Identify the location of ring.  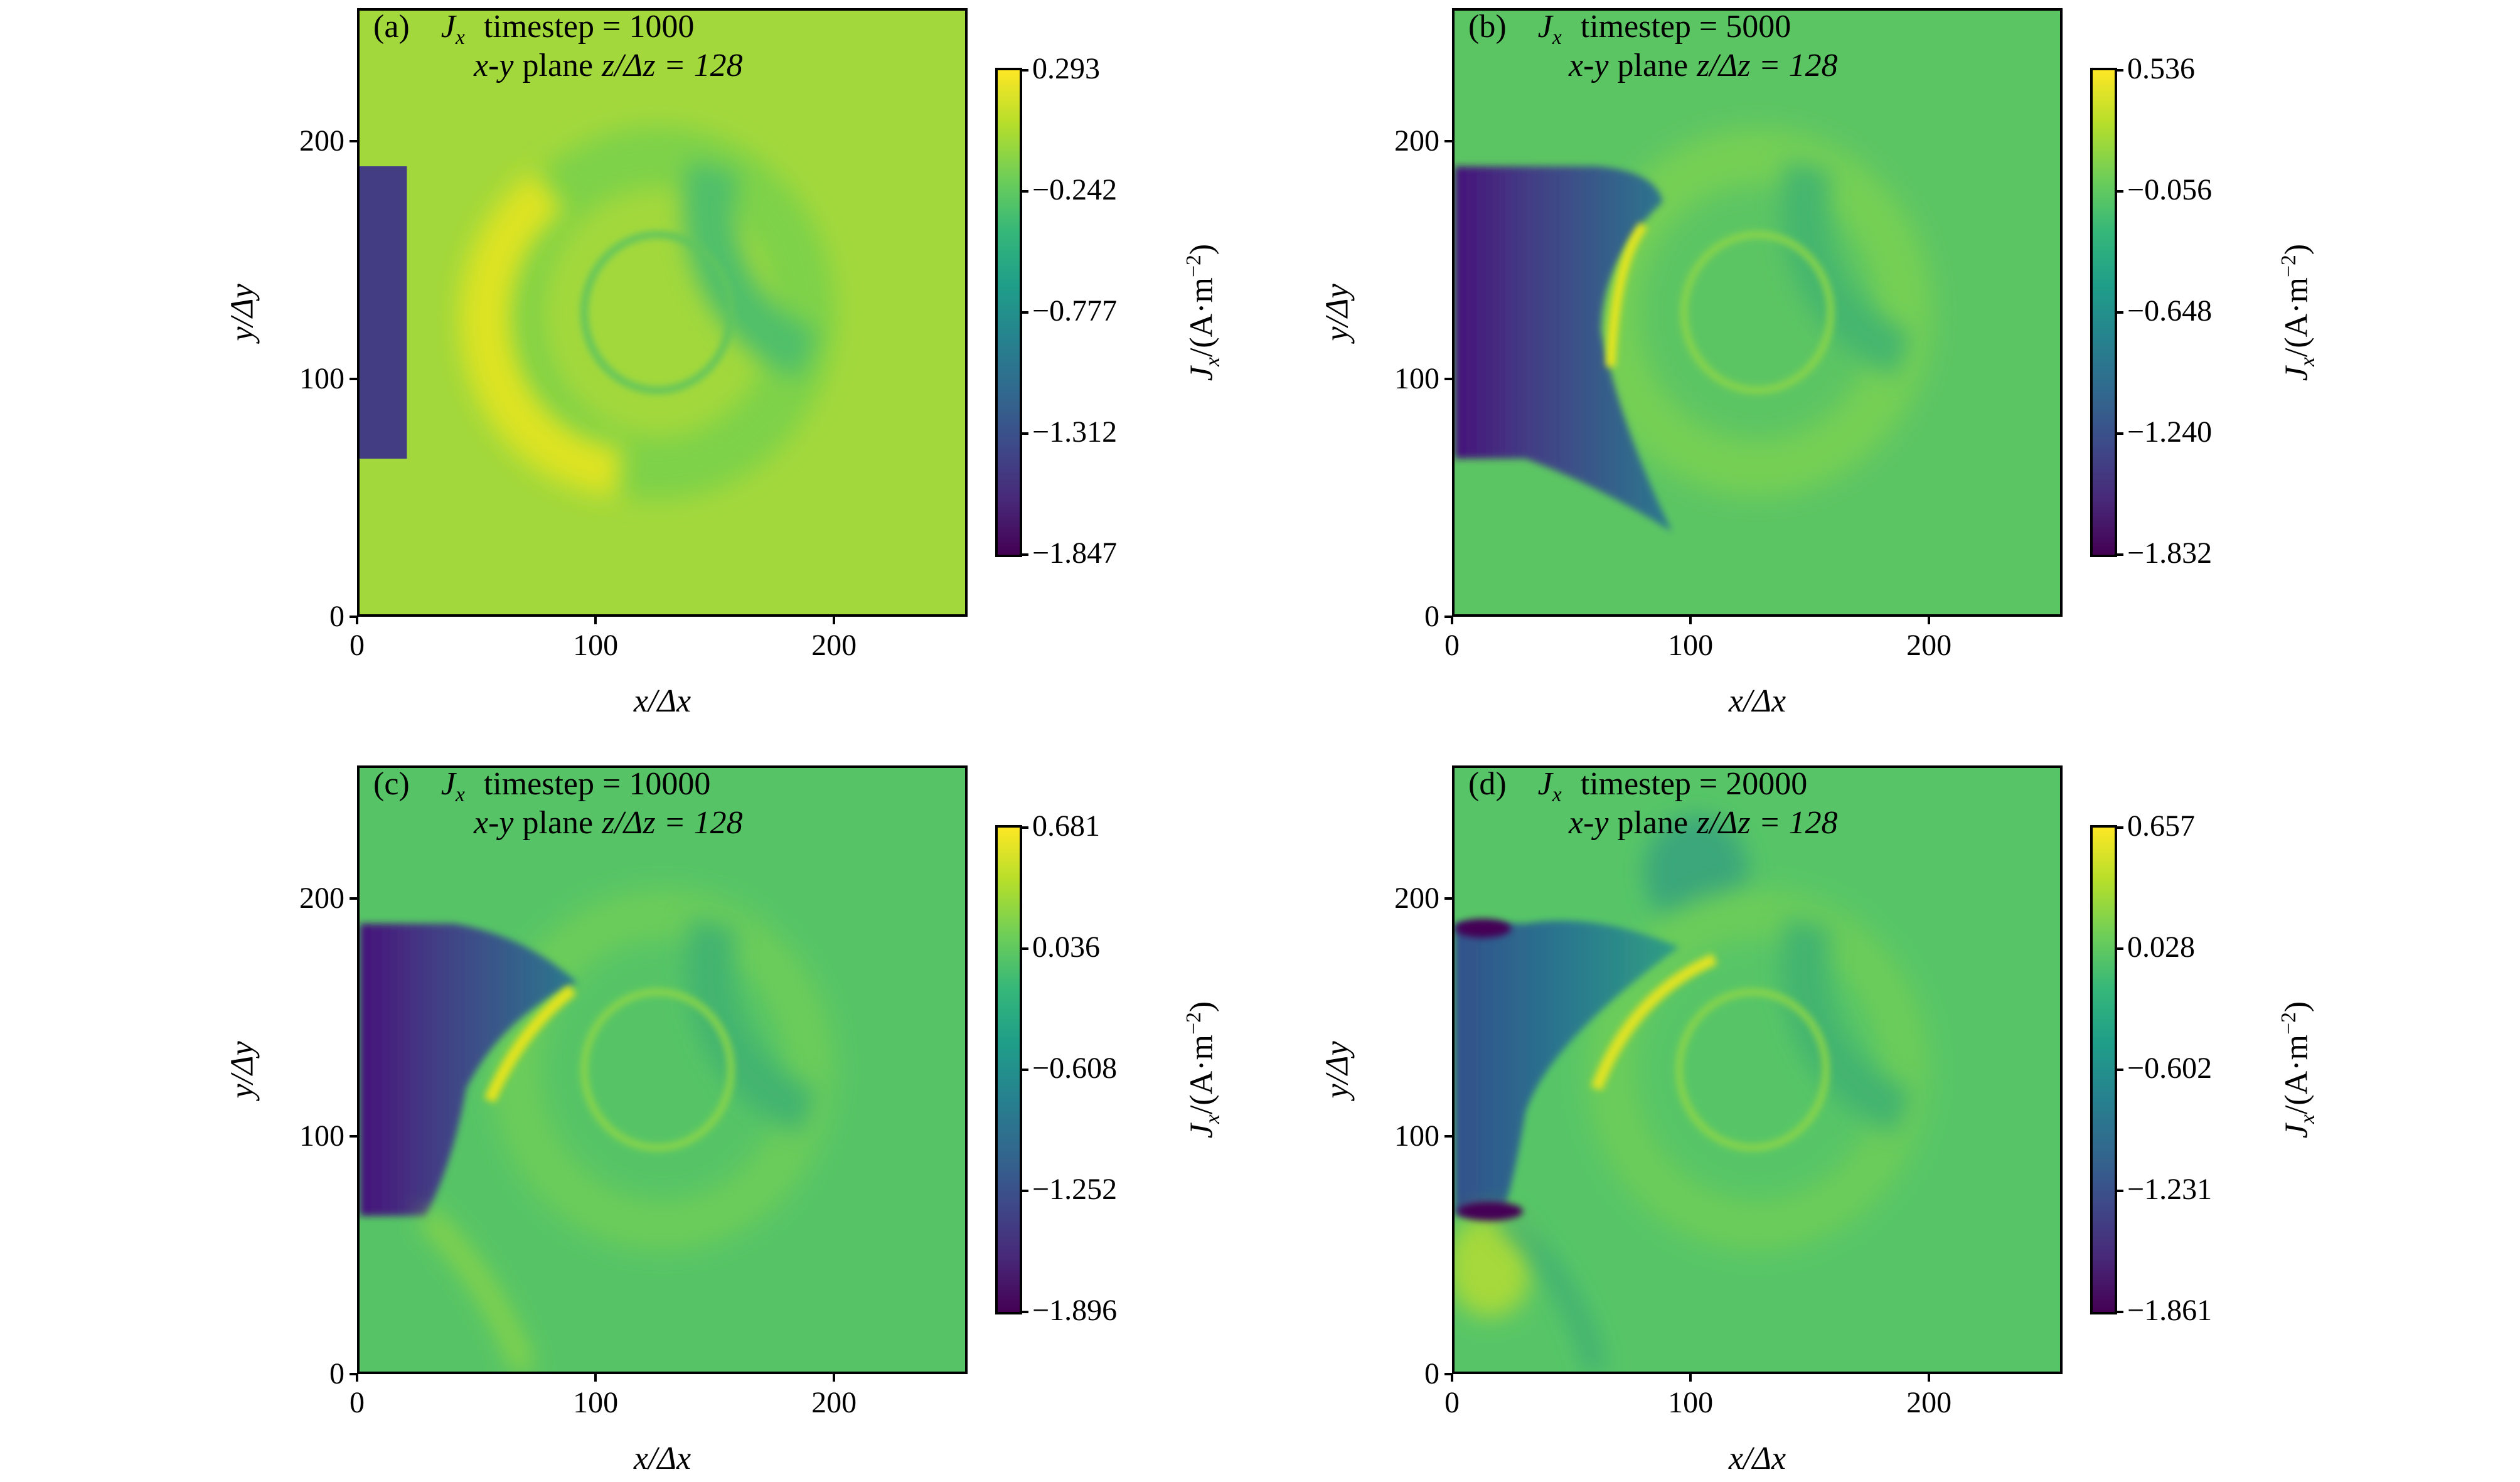
(662, 1070).